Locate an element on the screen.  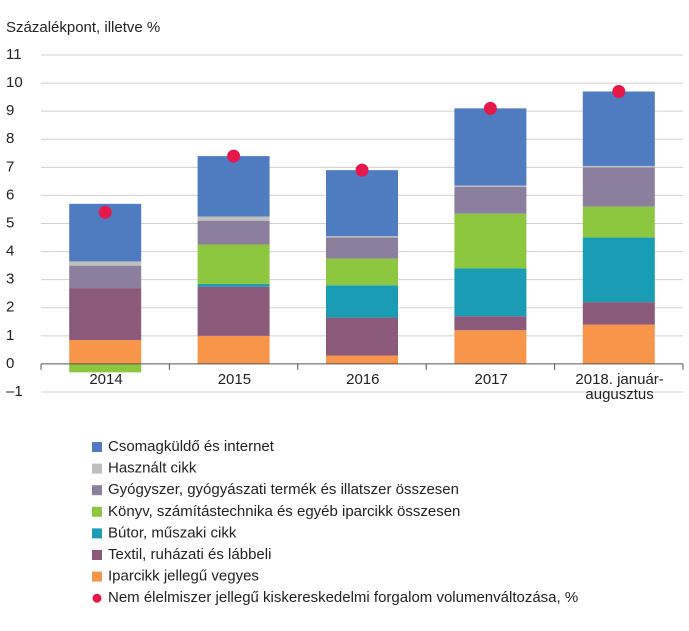
x-tick-label: 2015 is located at coordinates (234, 379).